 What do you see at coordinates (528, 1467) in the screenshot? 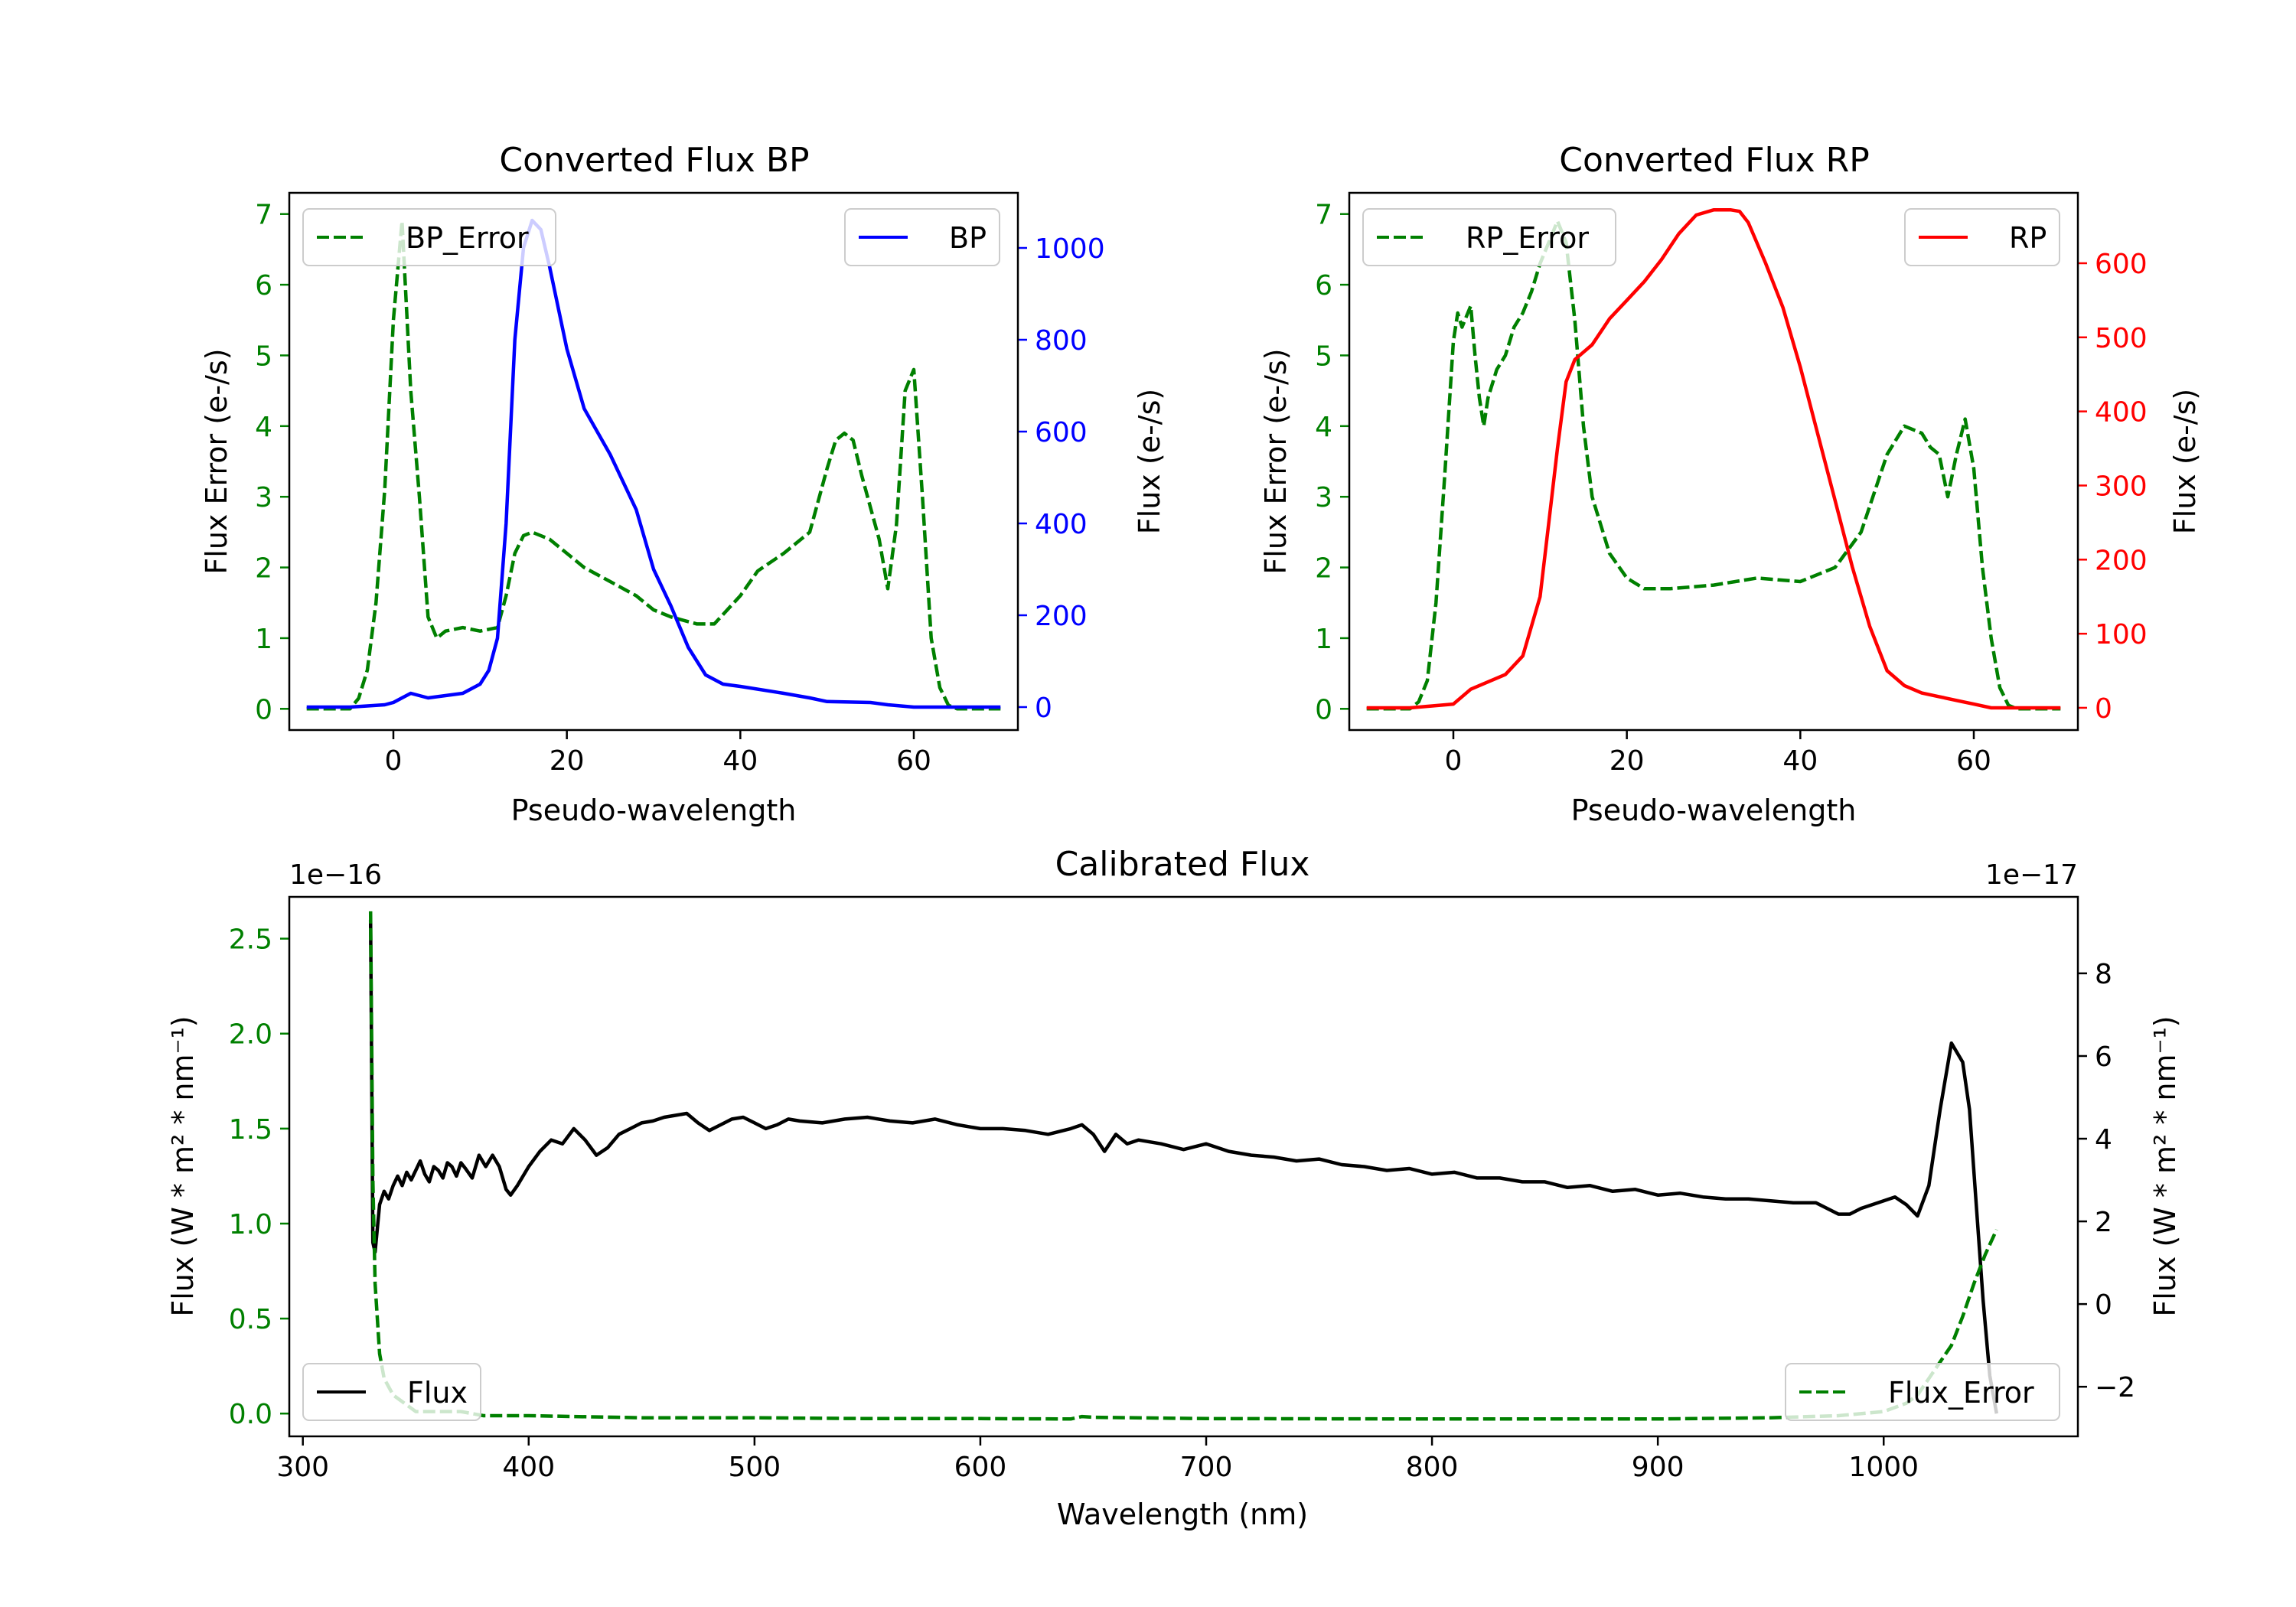
I see `calibrated-xtick-label: 400` at bounding box center [528, 1467].